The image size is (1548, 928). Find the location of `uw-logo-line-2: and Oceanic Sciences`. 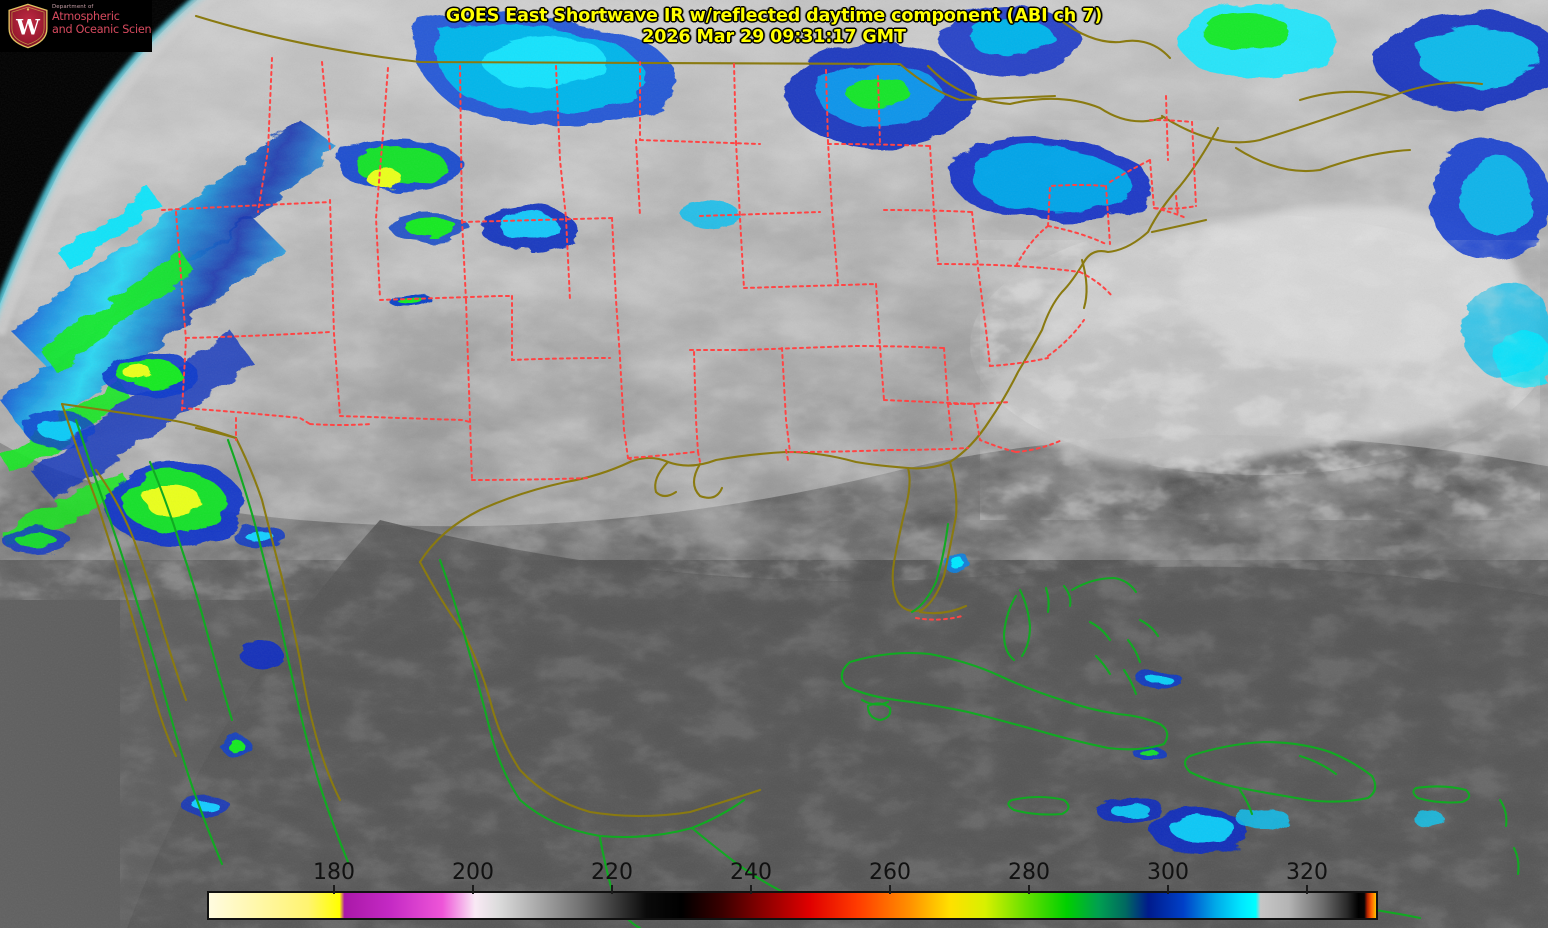

uw-logo-line-2: and Oceanic Sciences is located at coordinates (102, 29).